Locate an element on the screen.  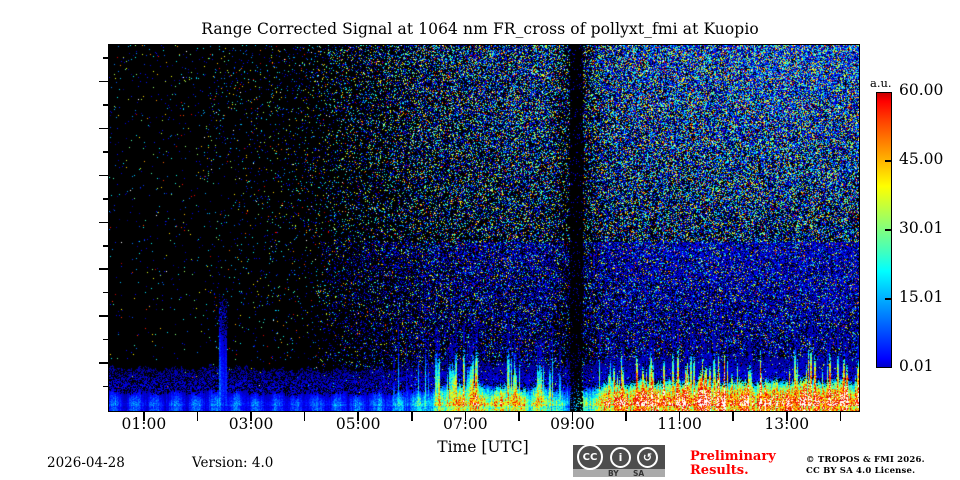
x-axis-label: Time [UTC] is located at coordinates (483, 447).